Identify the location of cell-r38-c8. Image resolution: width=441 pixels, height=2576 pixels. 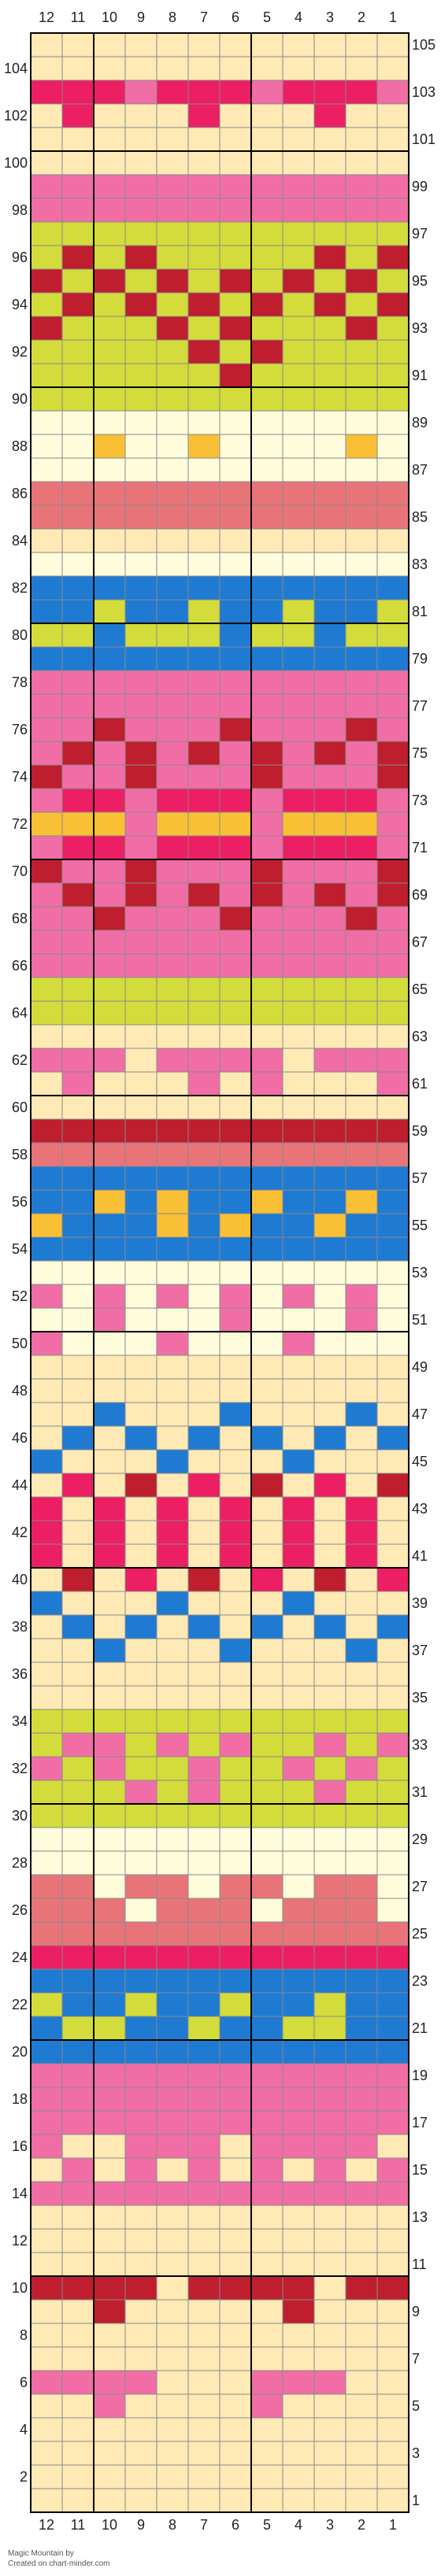
(172, 1626).